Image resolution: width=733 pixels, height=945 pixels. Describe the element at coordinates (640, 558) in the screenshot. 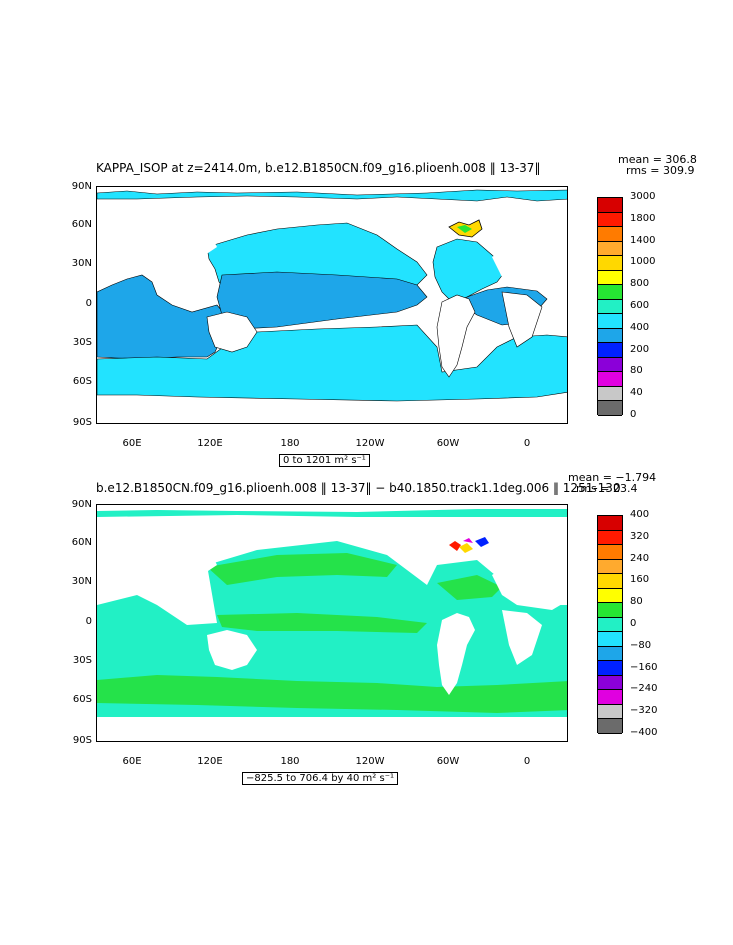

I see `colorbar-label: 240` at that location.